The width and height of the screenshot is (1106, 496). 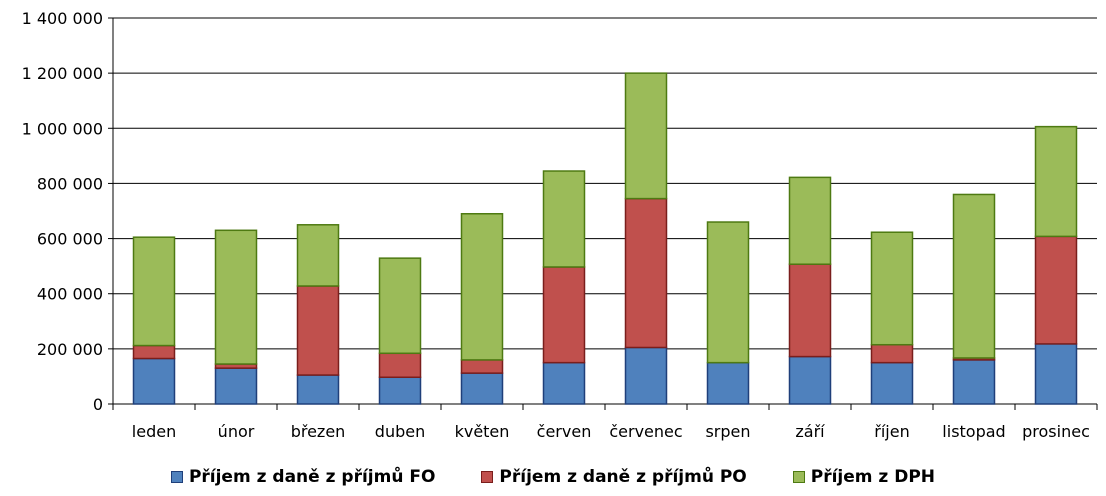 What do you see at coordinates (891, 431) in the screenshot?
I see `x-tick-label: říjen` at bounding box center [891, 431].